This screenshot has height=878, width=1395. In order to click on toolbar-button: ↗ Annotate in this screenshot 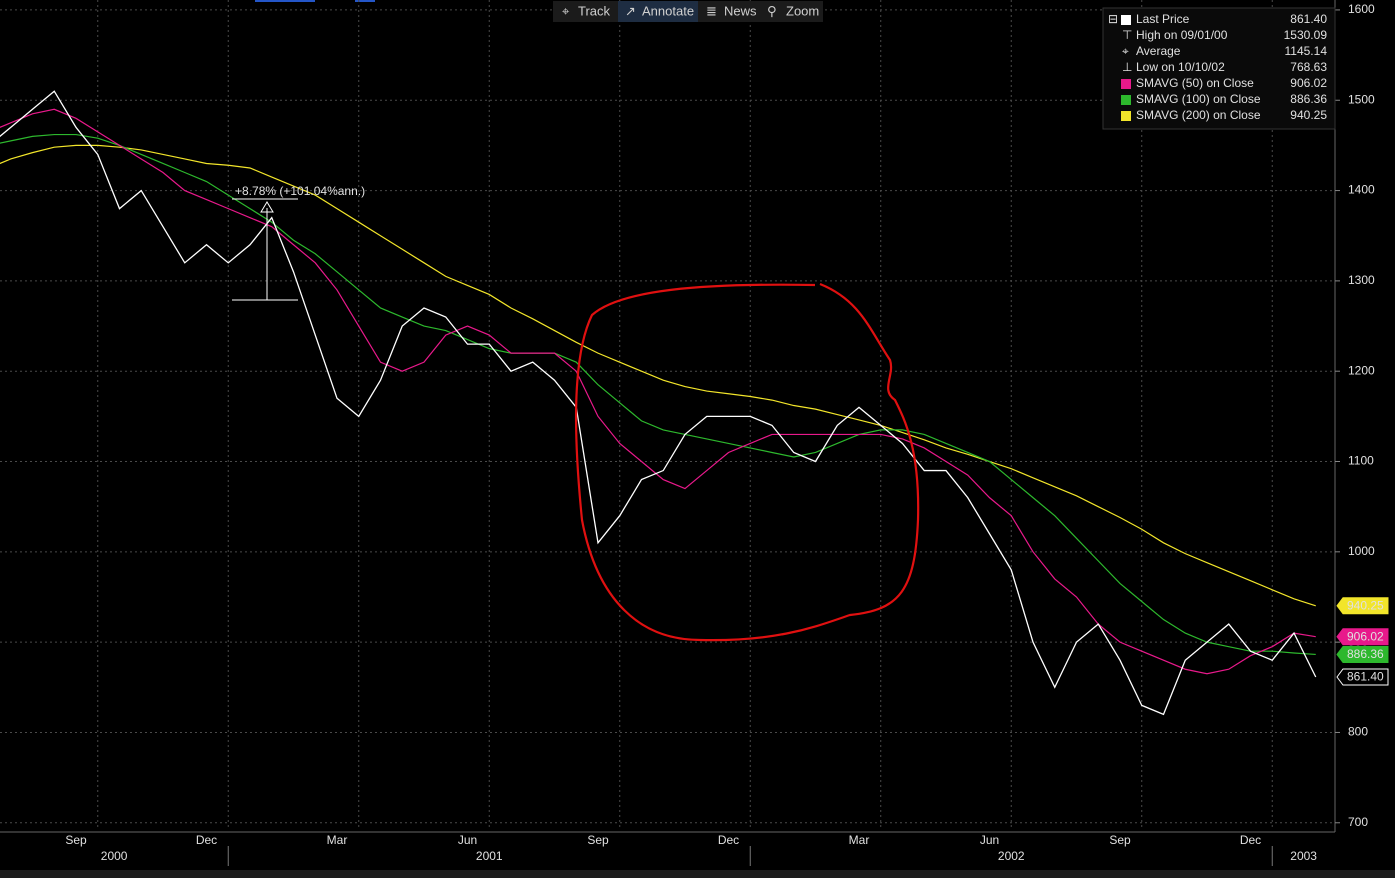, I will do `click(659, 10)`.